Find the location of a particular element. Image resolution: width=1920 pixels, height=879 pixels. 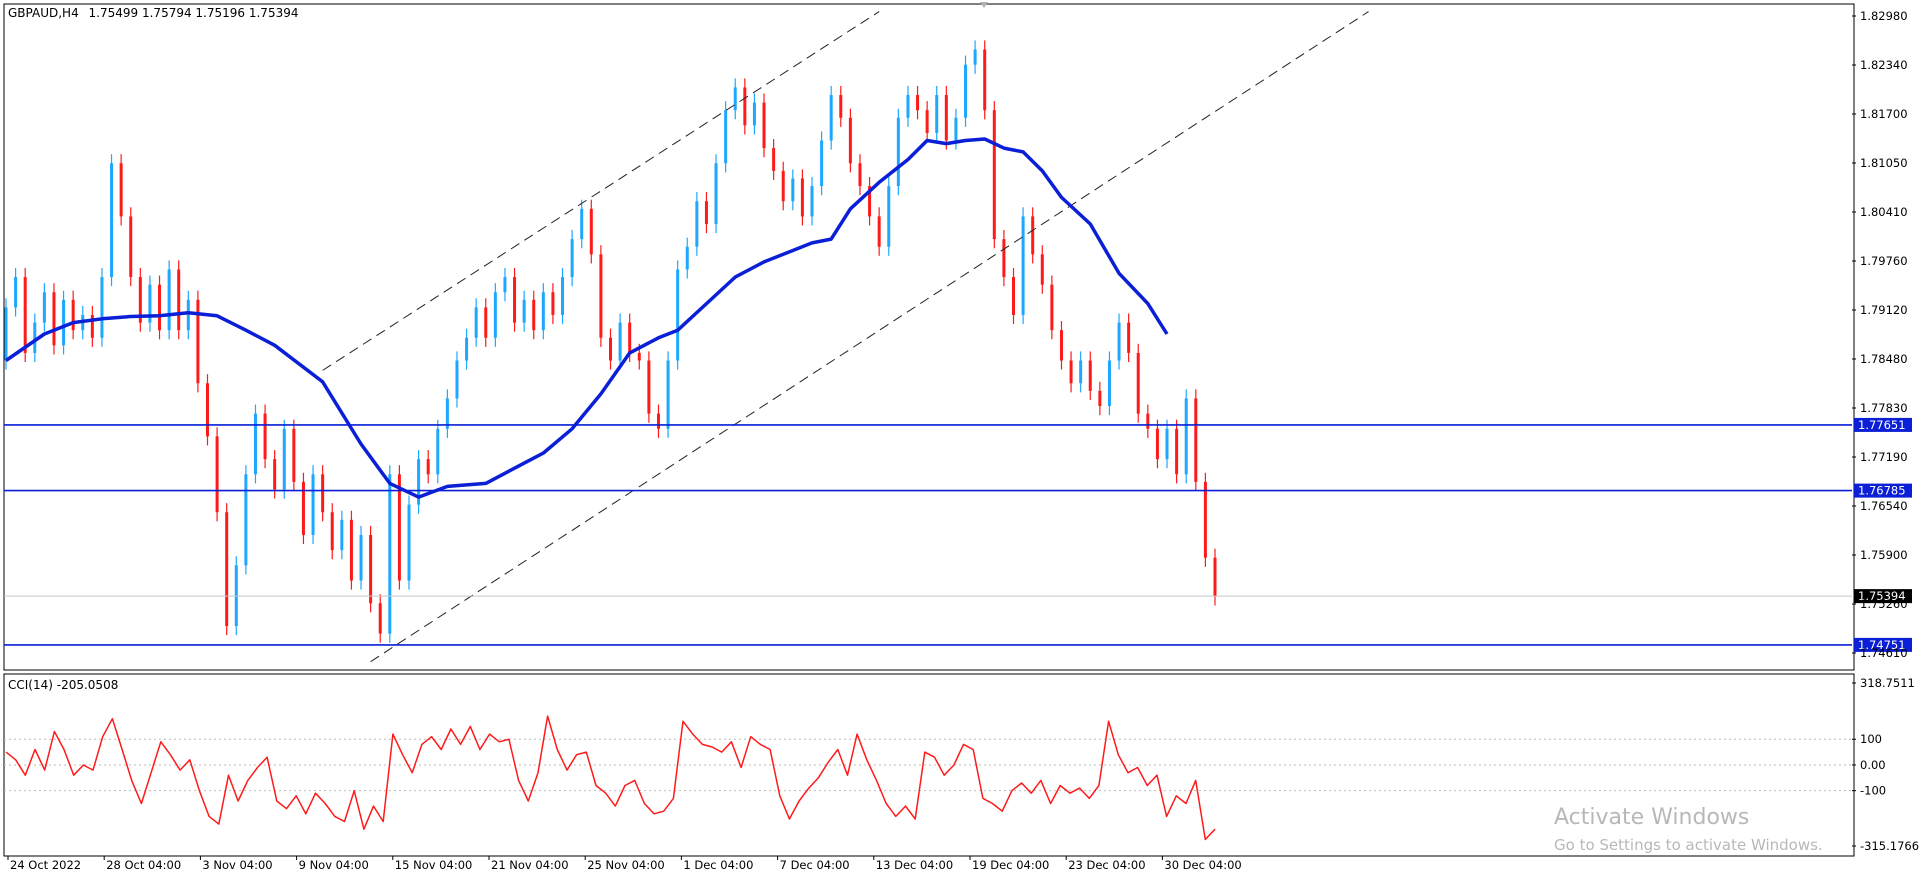

price-tick-label: 1.78480 is located at coordinates (1884, 359).